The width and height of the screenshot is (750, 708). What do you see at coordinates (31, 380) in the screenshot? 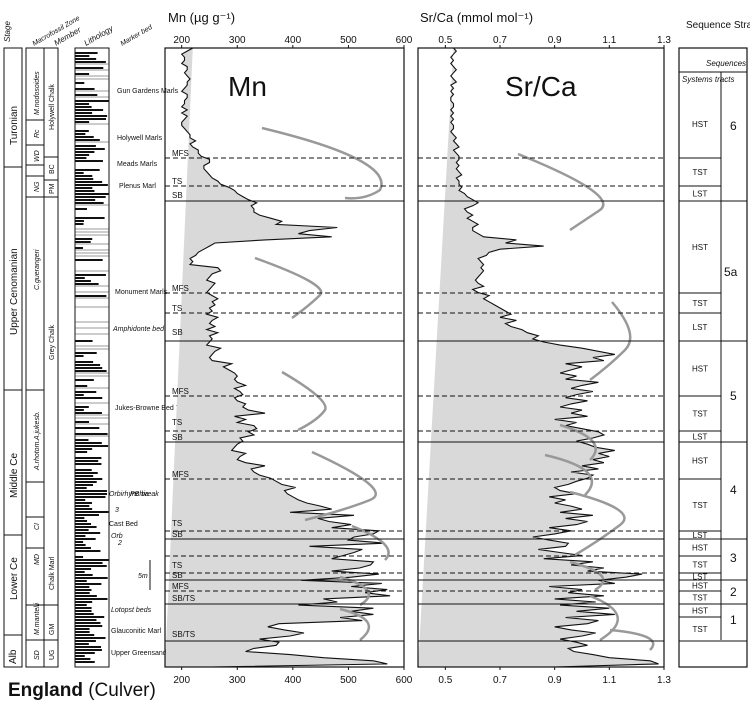
I see `stage-boundaries` at bounding box center [31, 380].